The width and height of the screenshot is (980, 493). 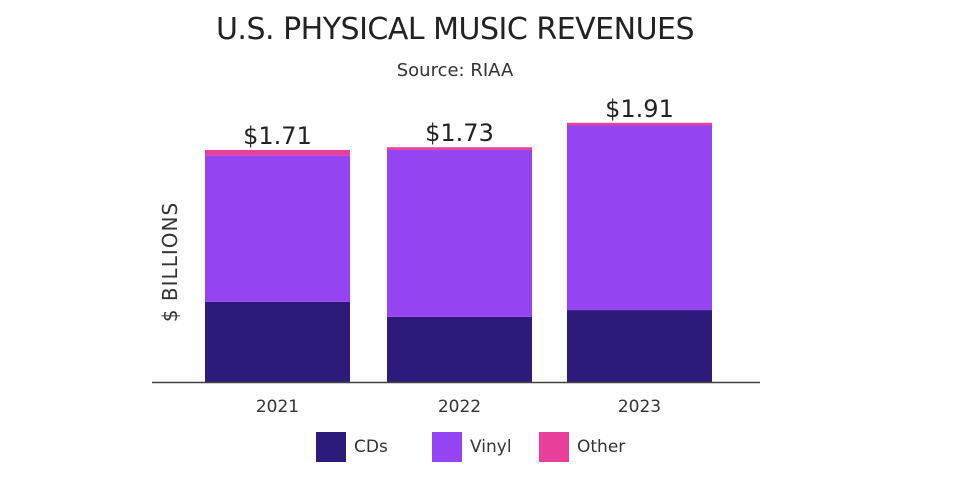 What do you see at coordinates (455, 70) in the screenshot?
I see `chart-subtitle: Source: RIAA` at bounding box center [455, 70].